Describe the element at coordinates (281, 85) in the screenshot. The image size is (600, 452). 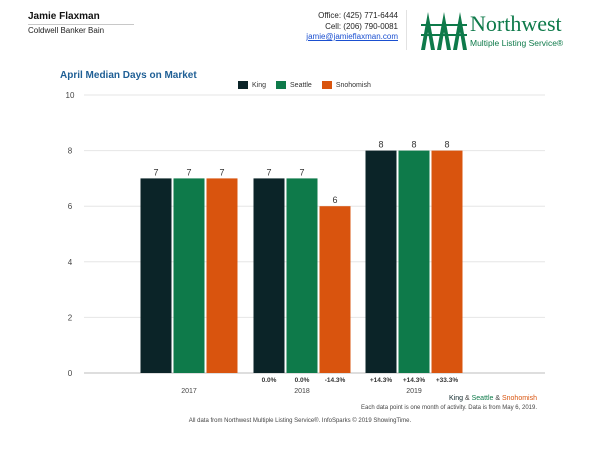
I see `legend-swatch-seattle` at that location.